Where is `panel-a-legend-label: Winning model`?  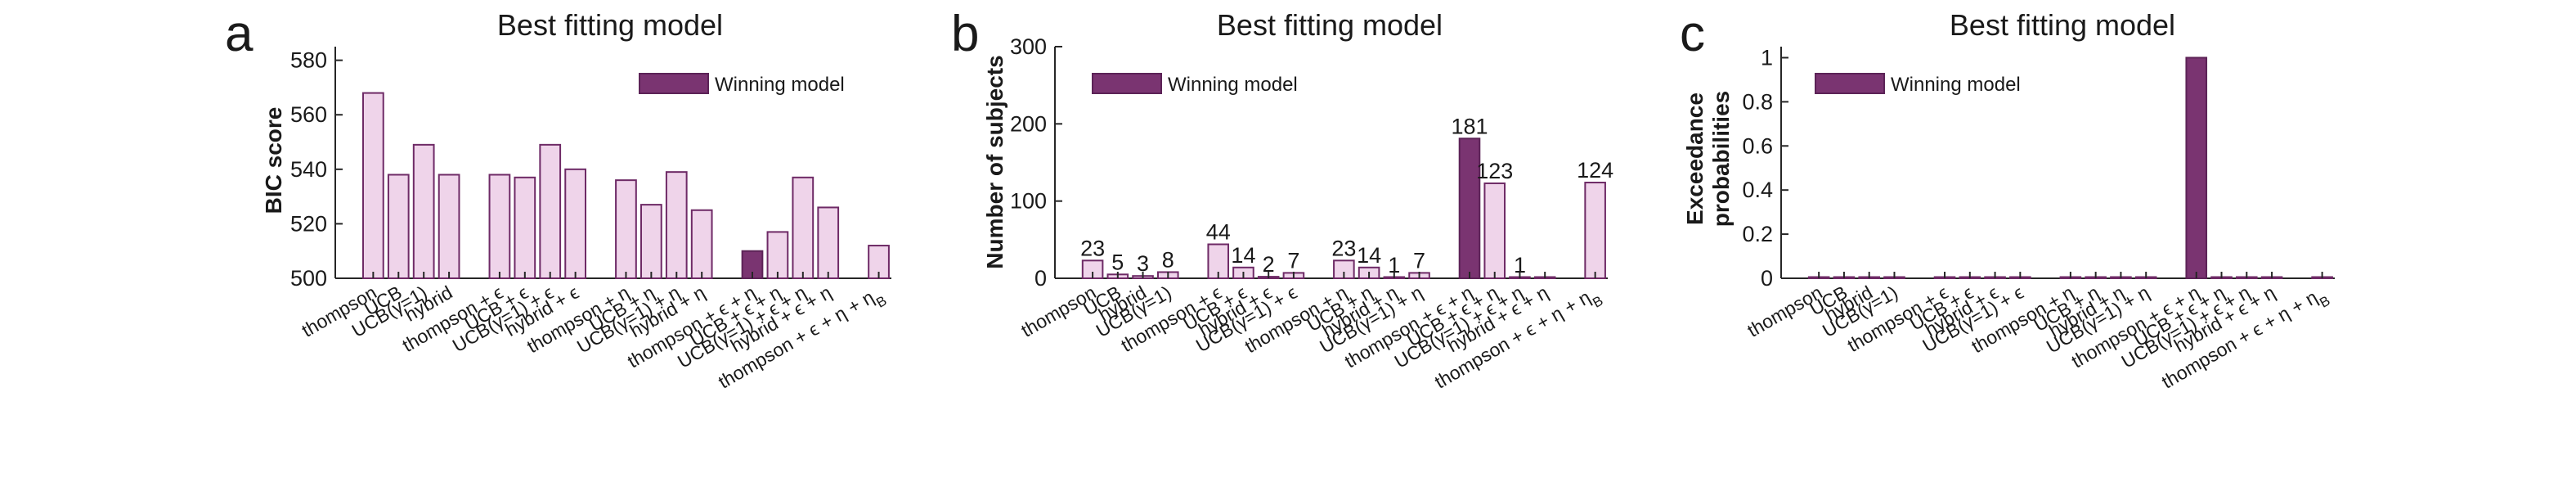 panel-a-legend-label: Winning model is located at coordinates (780, 85).